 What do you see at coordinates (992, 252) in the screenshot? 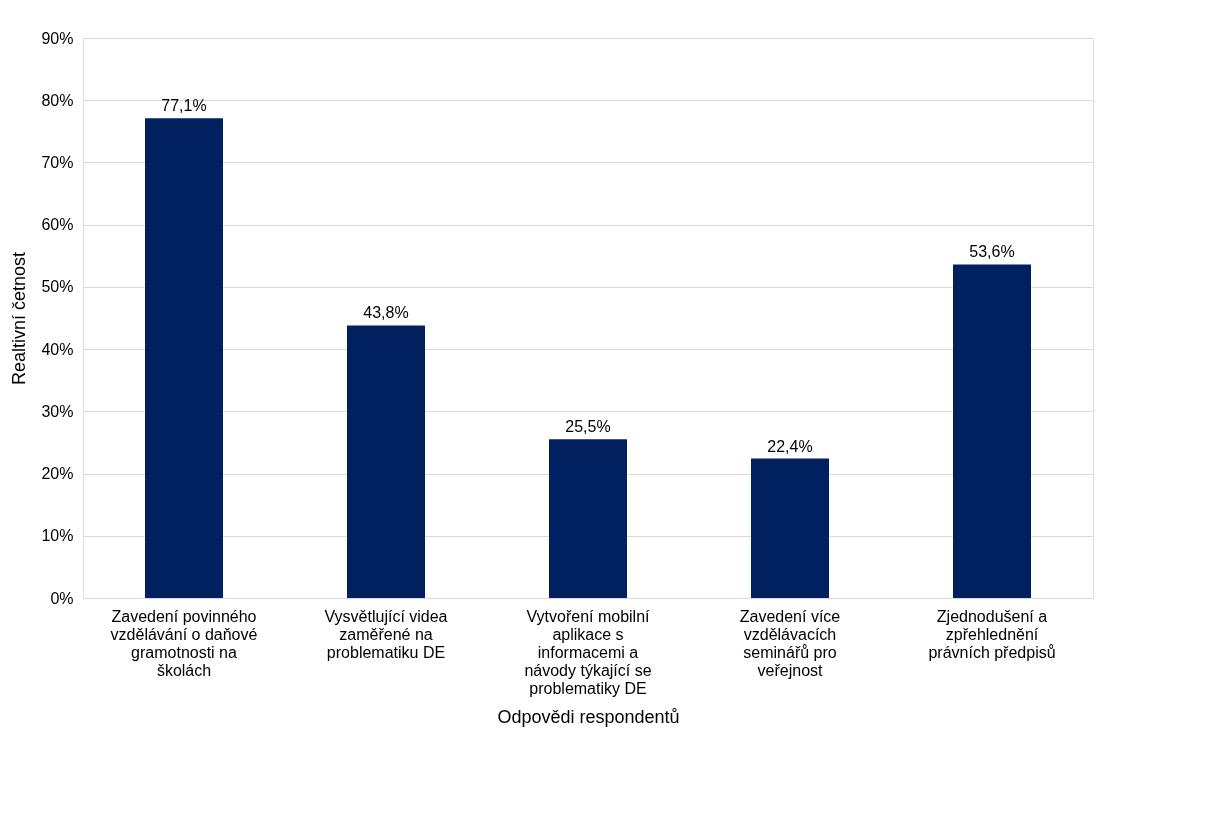
I see `data-label: 53,6%` at bounding box center [992, 252].